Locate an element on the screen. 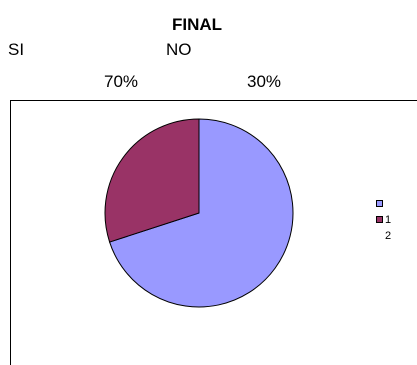 The width and height of the screenshot is (417, 365). header-si-value: 70% is located at coordinates (121, 81).